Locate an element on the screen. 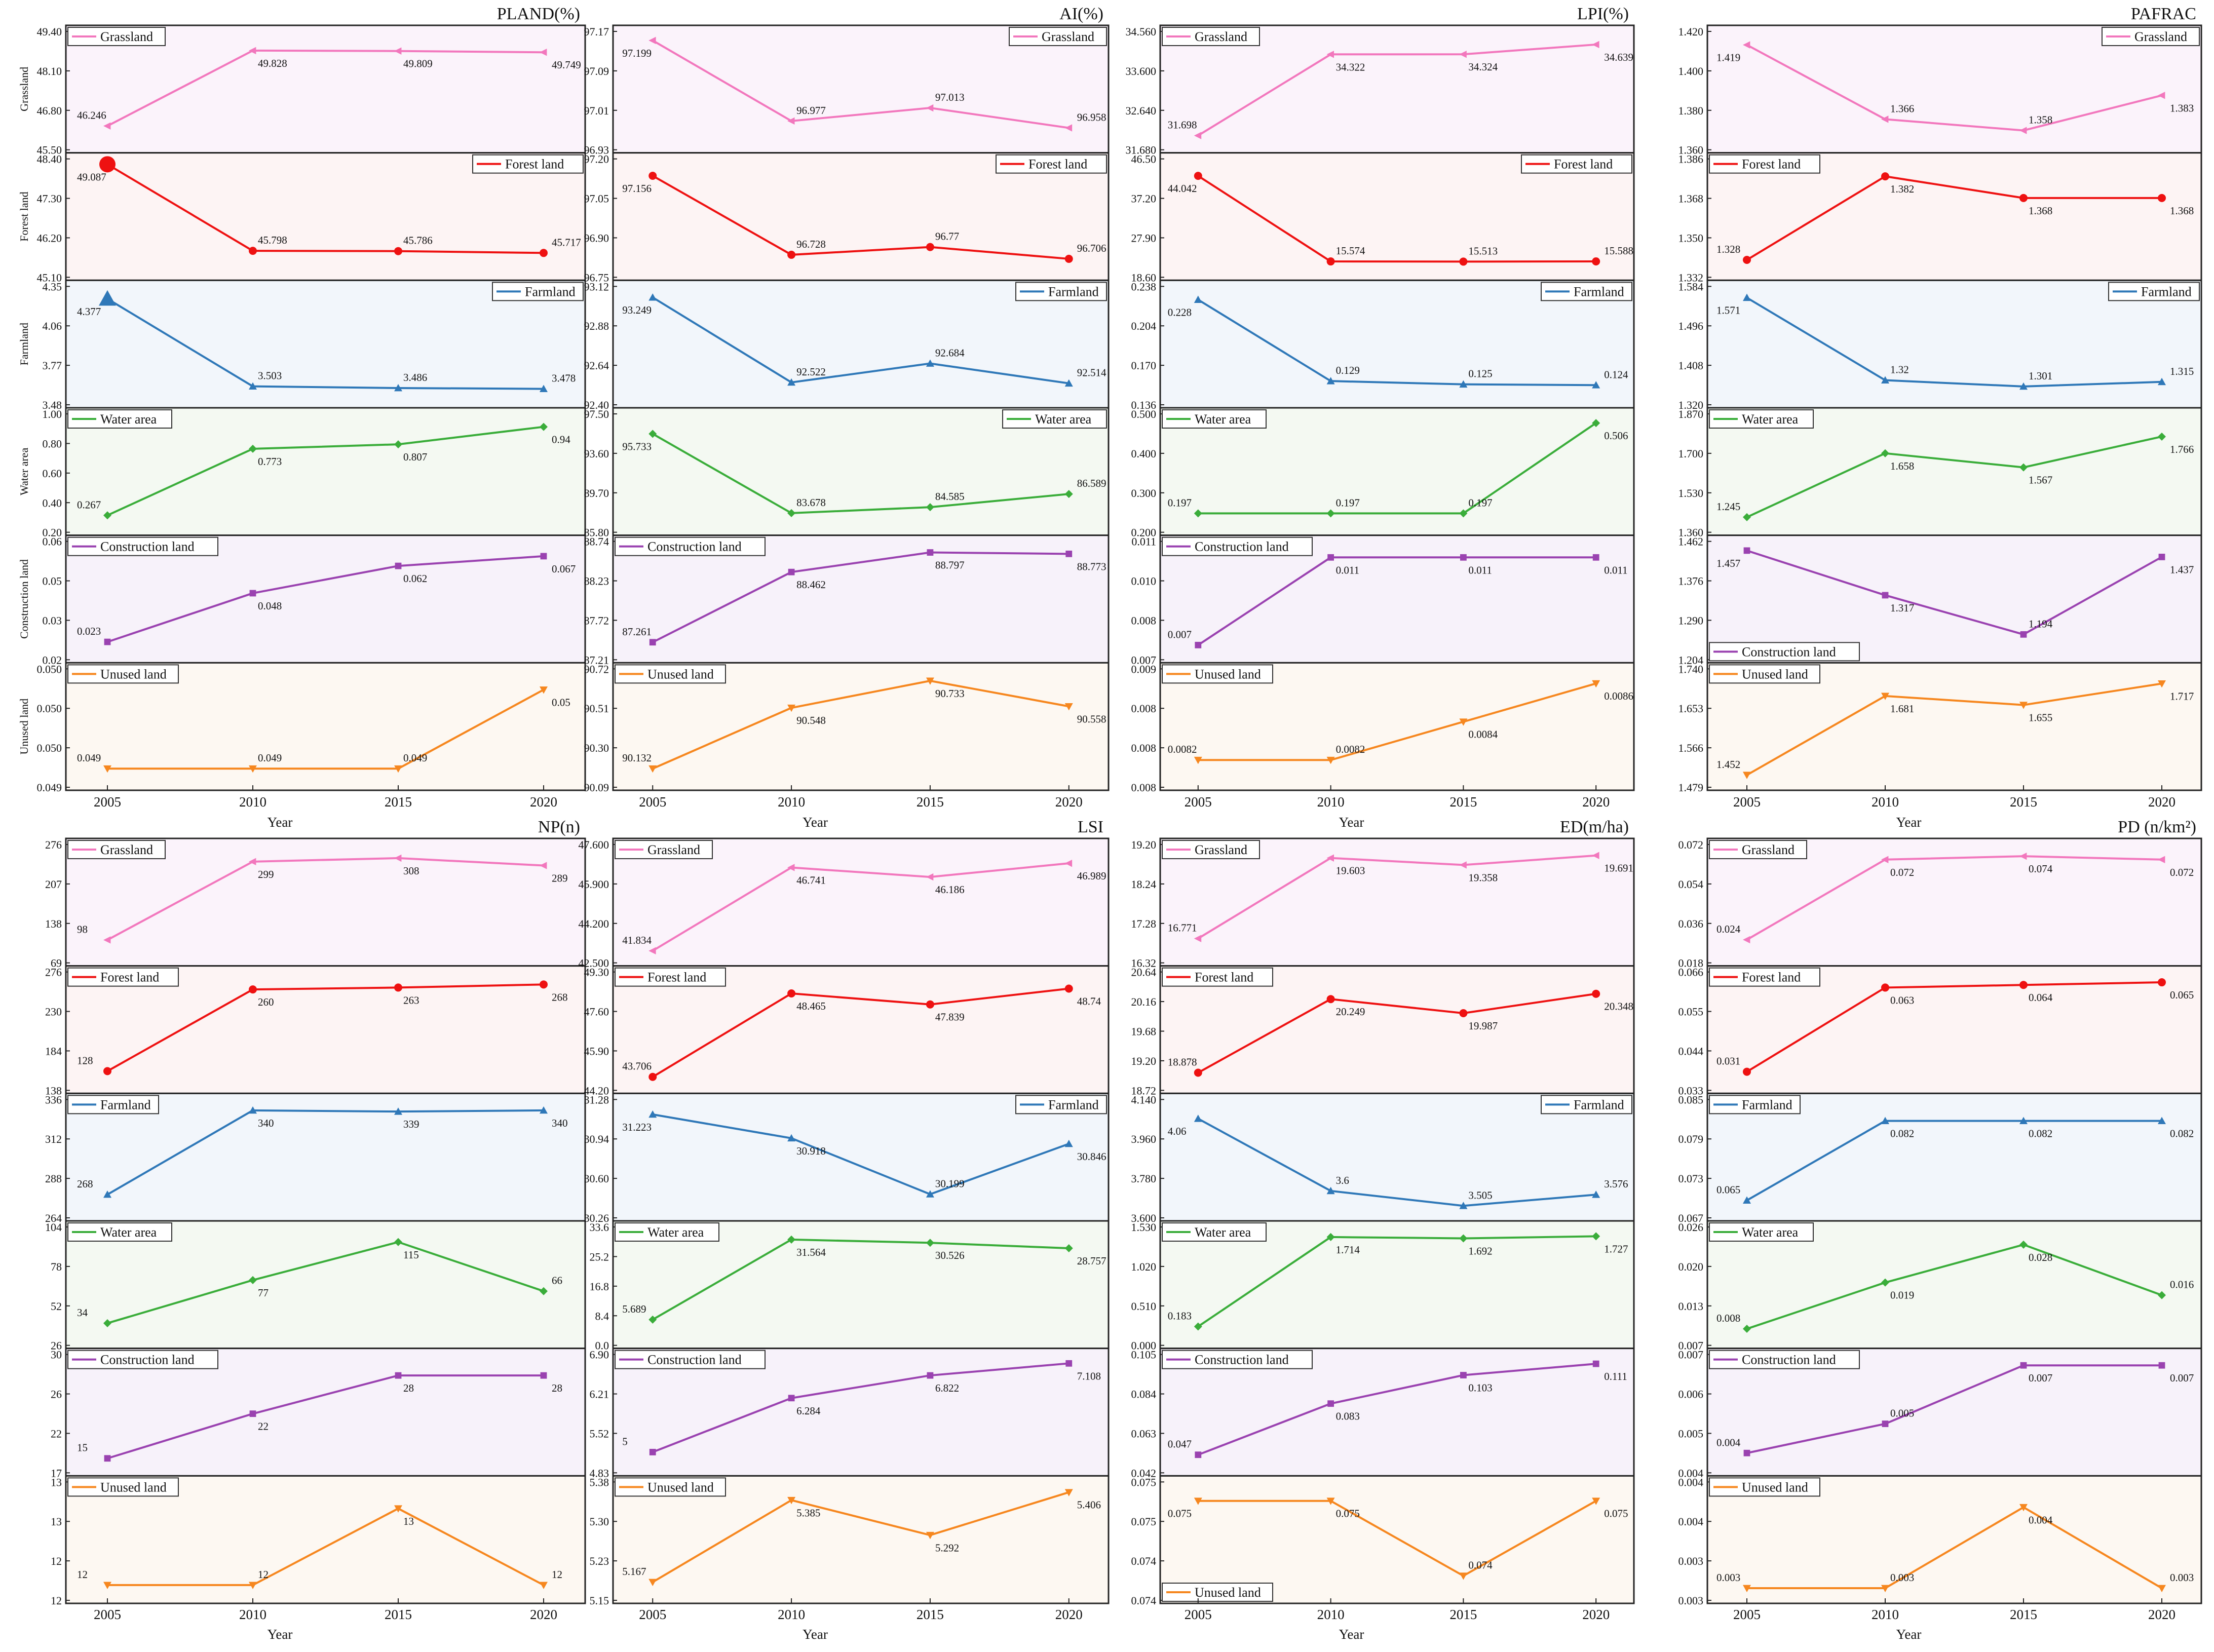  value-label: 48.74 is located at coordinates (1089, 1002).